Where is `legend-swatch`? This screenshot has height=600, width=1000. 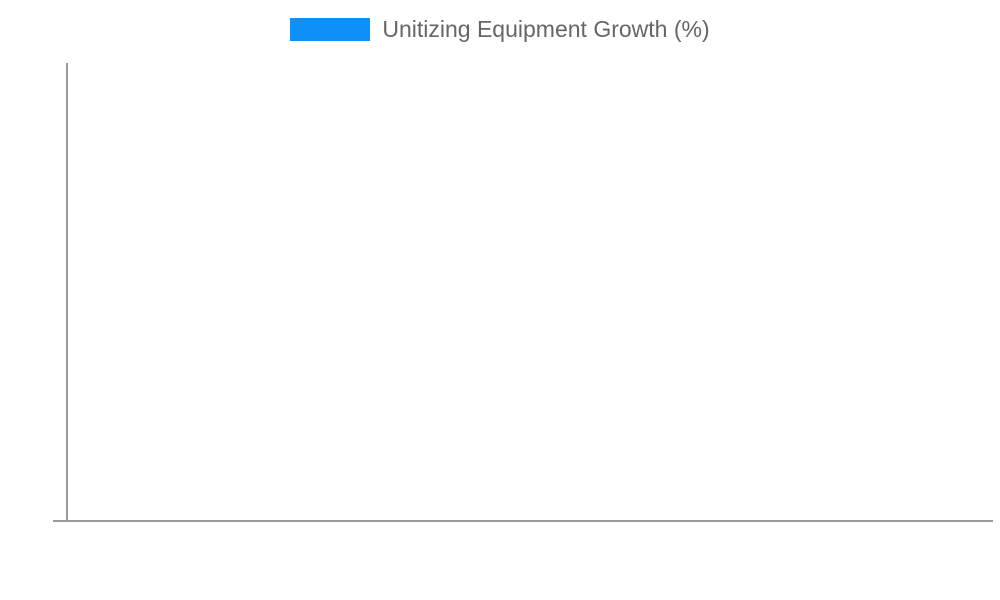
legend-swatch is located at coordinates (330, 29).